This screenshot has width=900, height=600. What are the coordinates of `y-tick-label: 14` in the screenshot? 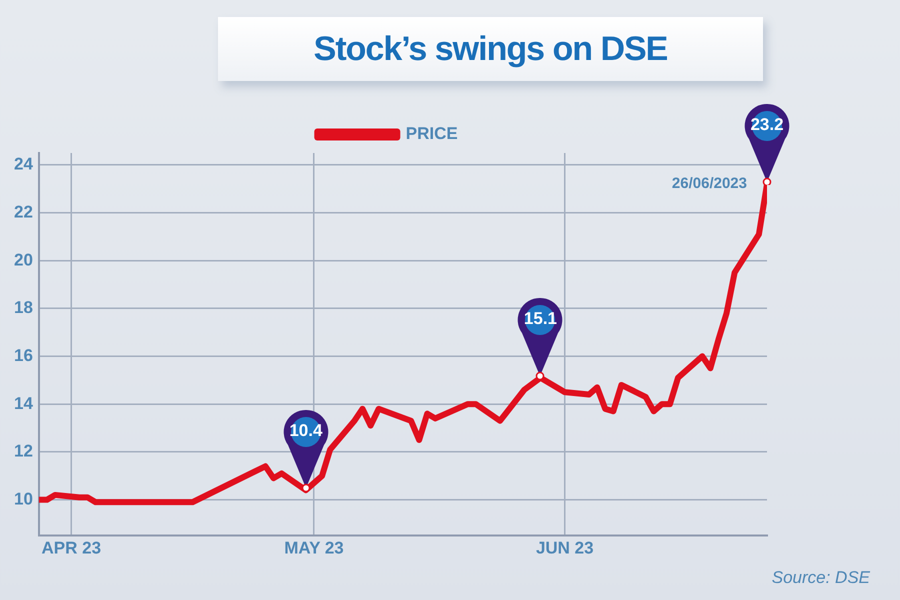 It's located at (24, 403).